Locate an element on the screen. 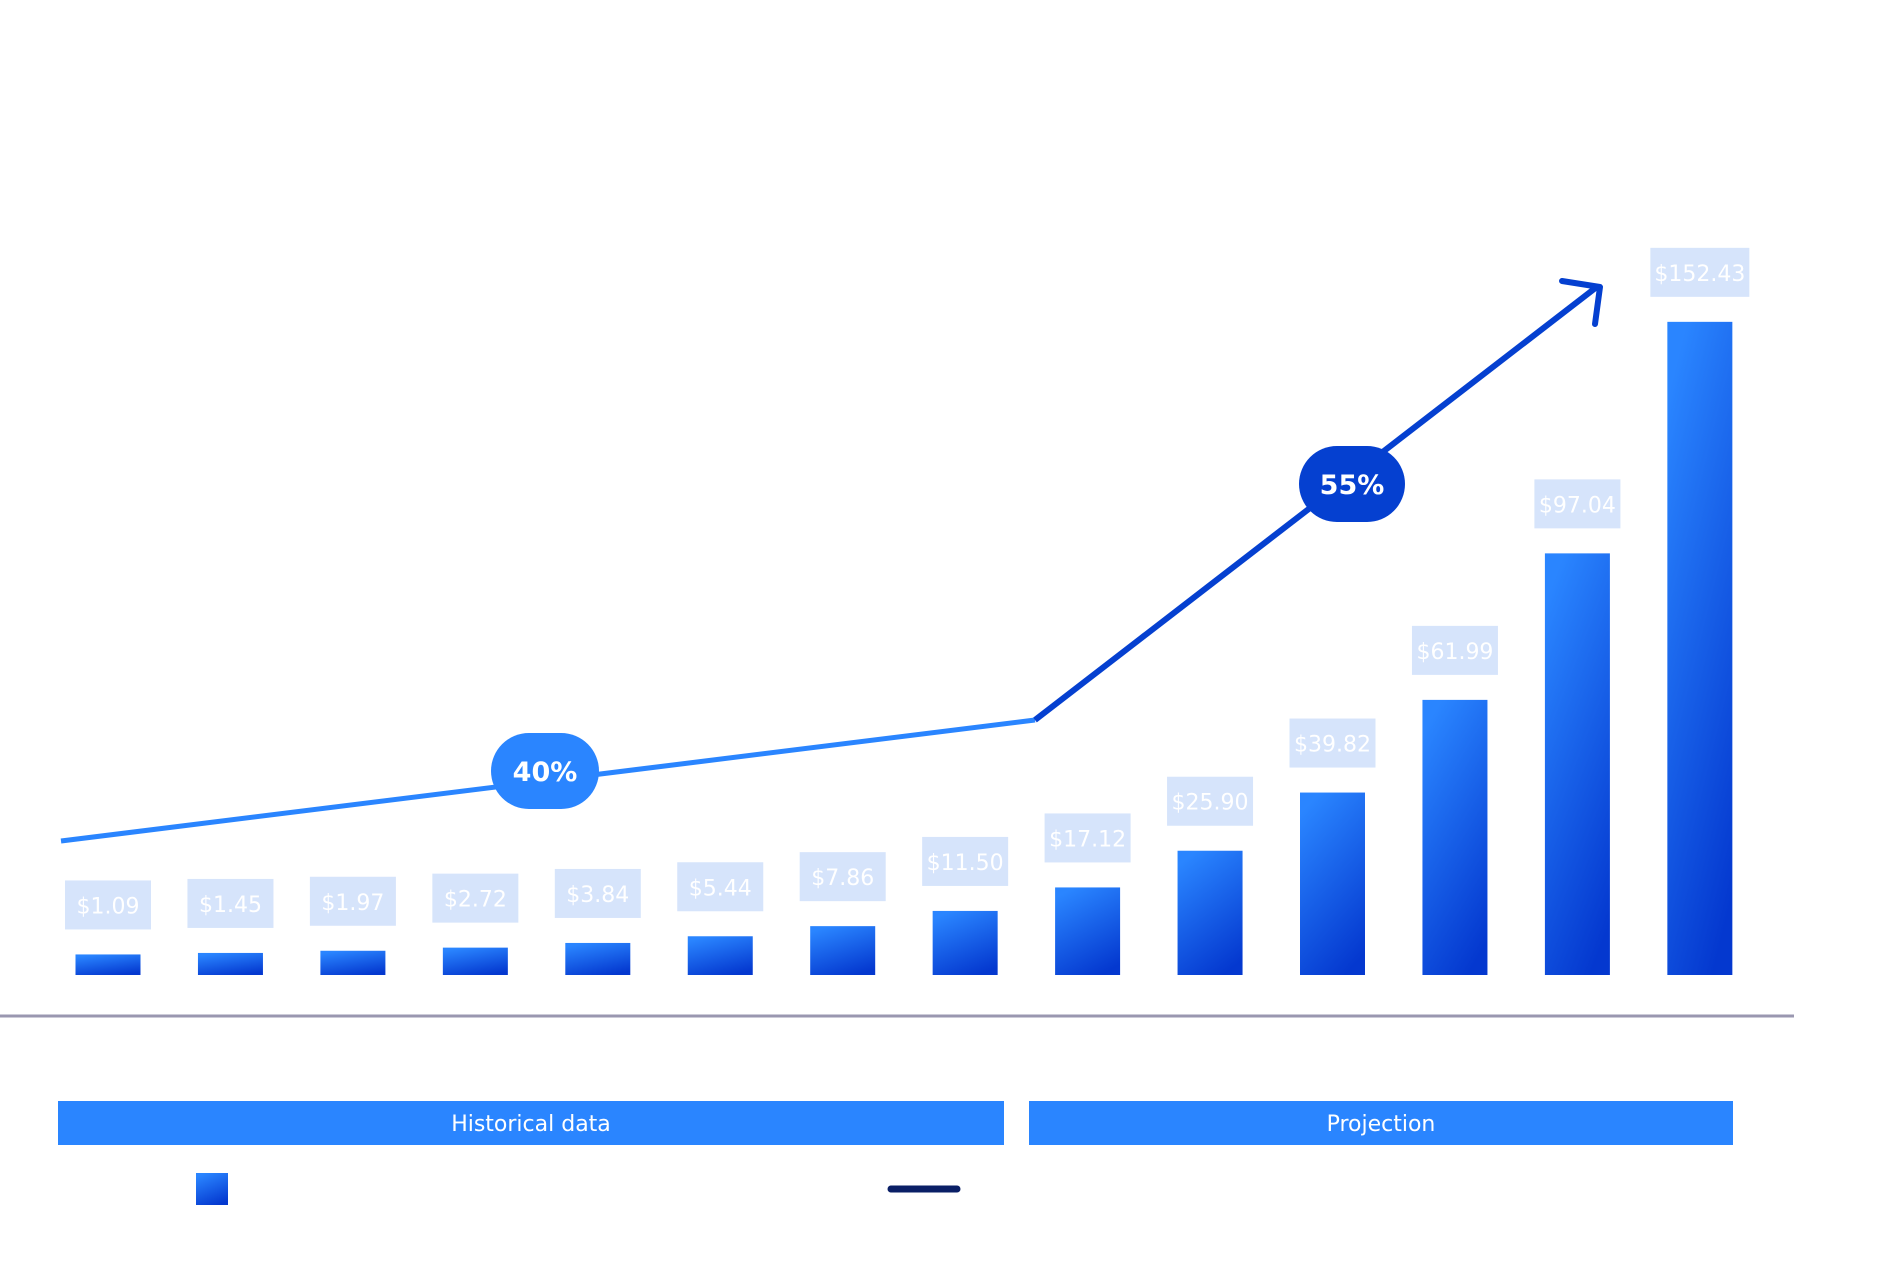 This screenshot has height=1276, width=1898. value-label-text: $1.09 is located at coordinates (108, 906).